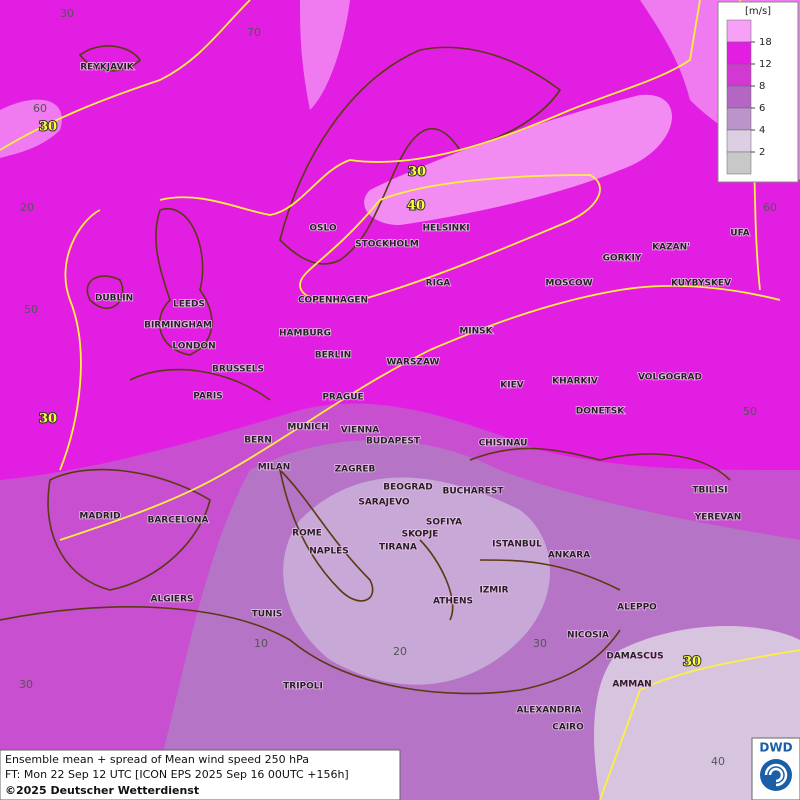 Image resolution: width=800 pixels, height=800 pixels. Describe the element at coordinates (762, 130) in the screenshot. I see `legend-label: 4` at that location.